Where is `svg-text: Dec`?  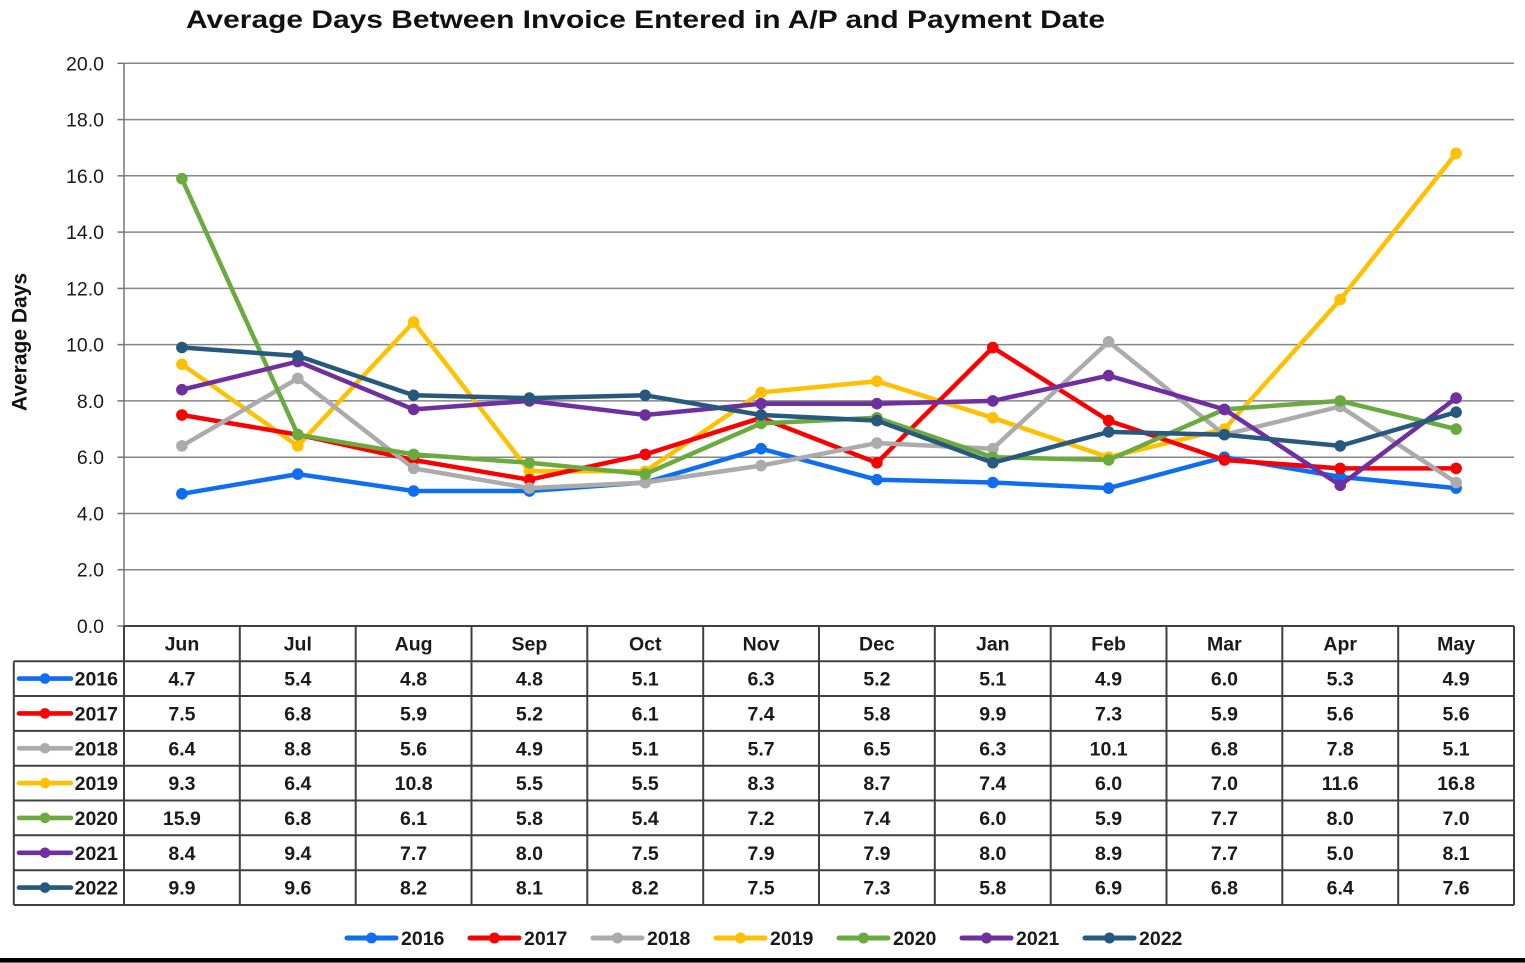 svg-text: Dec is located at coordinates (877, 645).